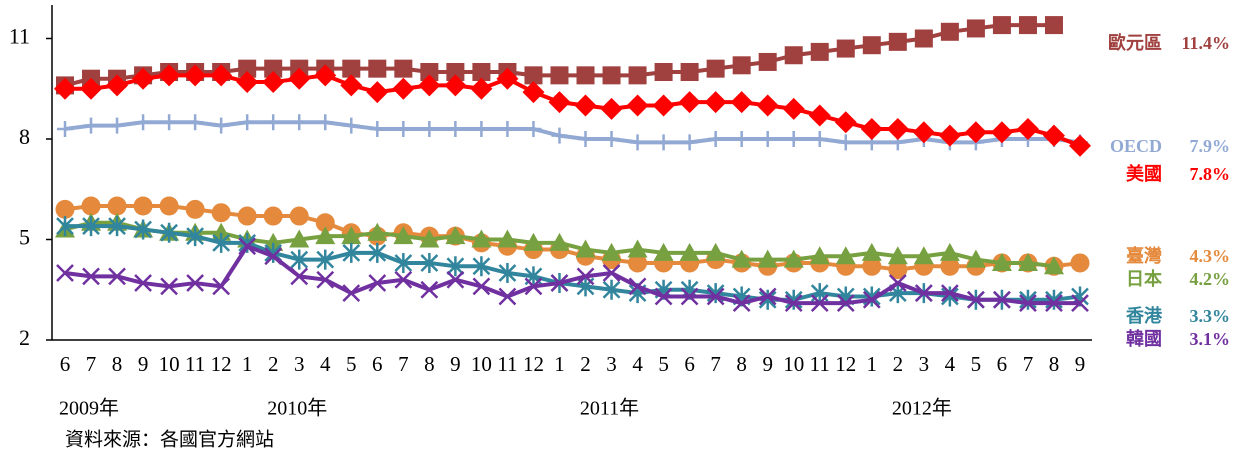  What do you see at coordinates (1135, 42) in the screenshot?
I see `legend-name: 歐元區` at bounding box center [1135, 42].